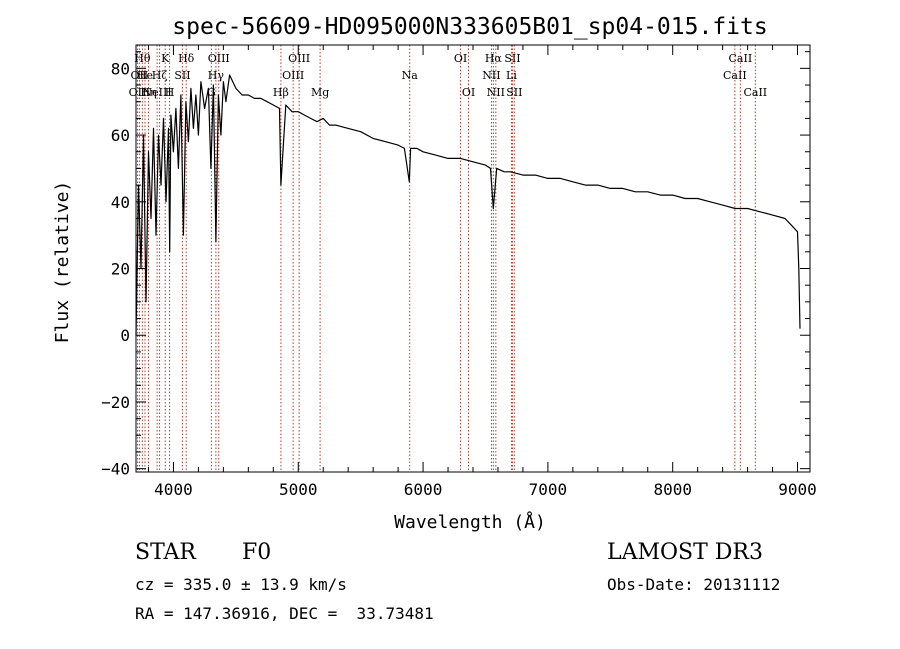  Describe the element at coordinates (186, 58) in the screenshot. I see `line-label: Hδ` at that location.